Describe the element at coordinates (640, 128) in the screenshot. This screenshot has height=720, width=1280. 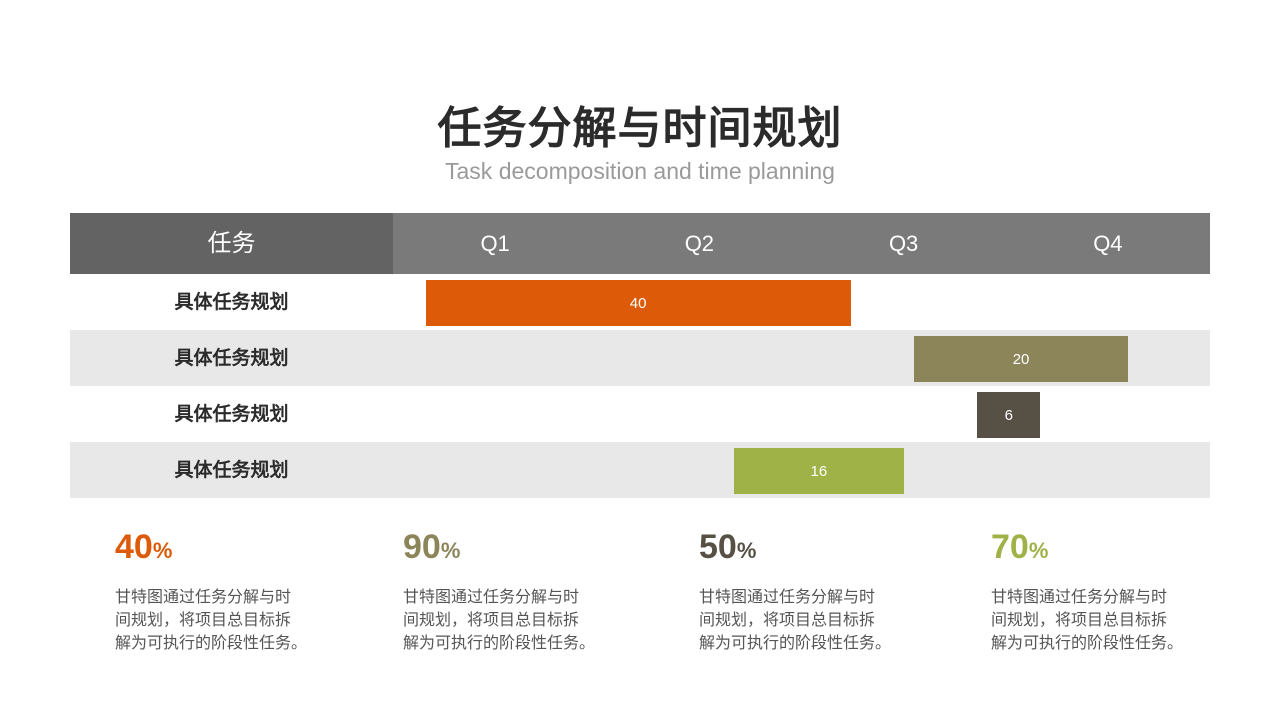
I see `page-title: 任务分解与时间规划` at that location.